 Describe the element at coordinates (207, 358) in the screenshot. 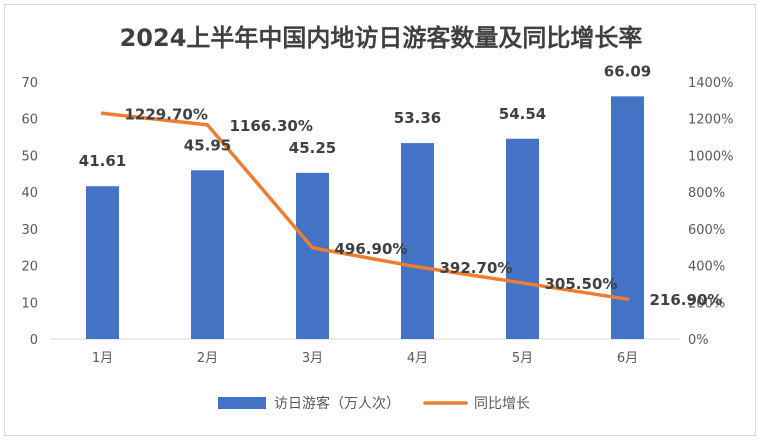

I see `x-tick-label: 2月` at that location.